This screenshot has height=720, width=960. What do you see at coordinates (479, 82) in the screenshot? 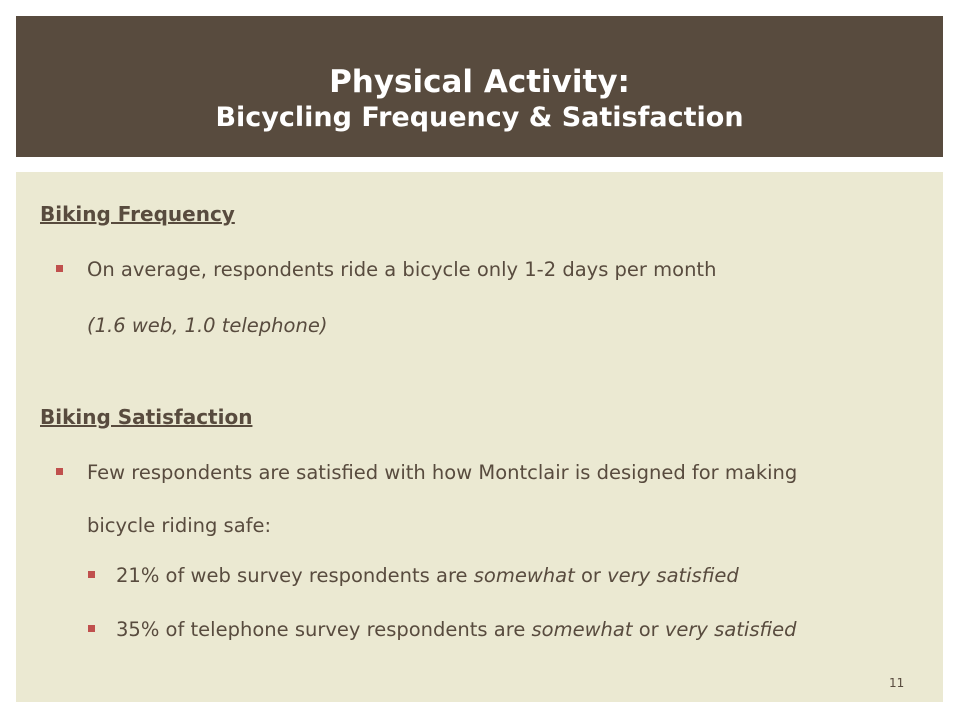
I see `slide-title: Physical Activity:` at bounding box center [479, 82].